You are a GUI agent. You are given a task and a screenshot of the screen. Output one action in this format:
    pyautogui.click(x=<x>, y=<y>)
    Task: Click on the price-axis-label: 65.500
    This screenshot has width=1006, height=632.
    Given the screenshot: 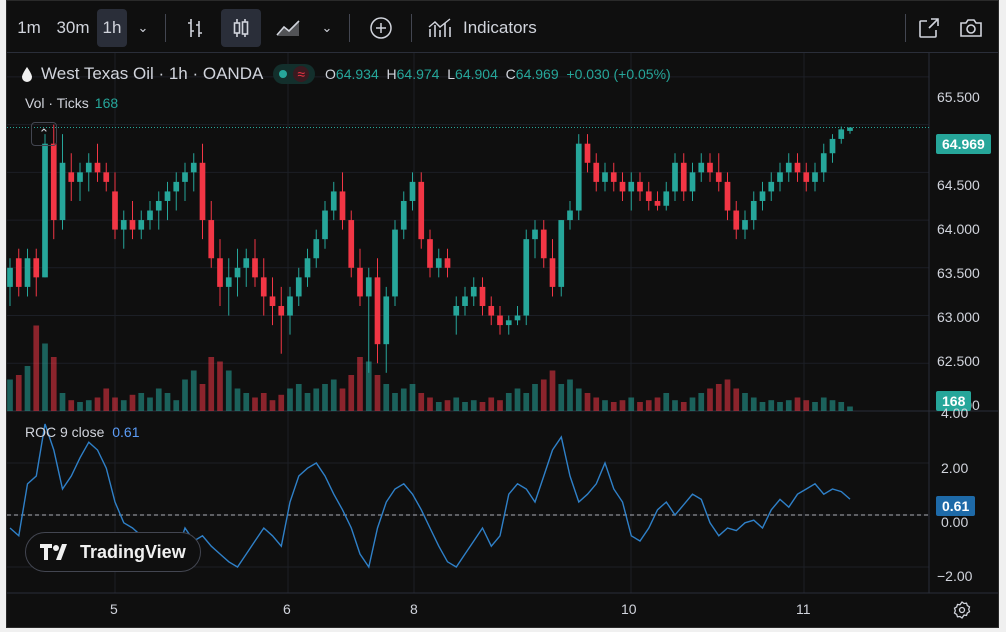 What is the action you would take?
    pyautogui.click(x=958, y=97)
    